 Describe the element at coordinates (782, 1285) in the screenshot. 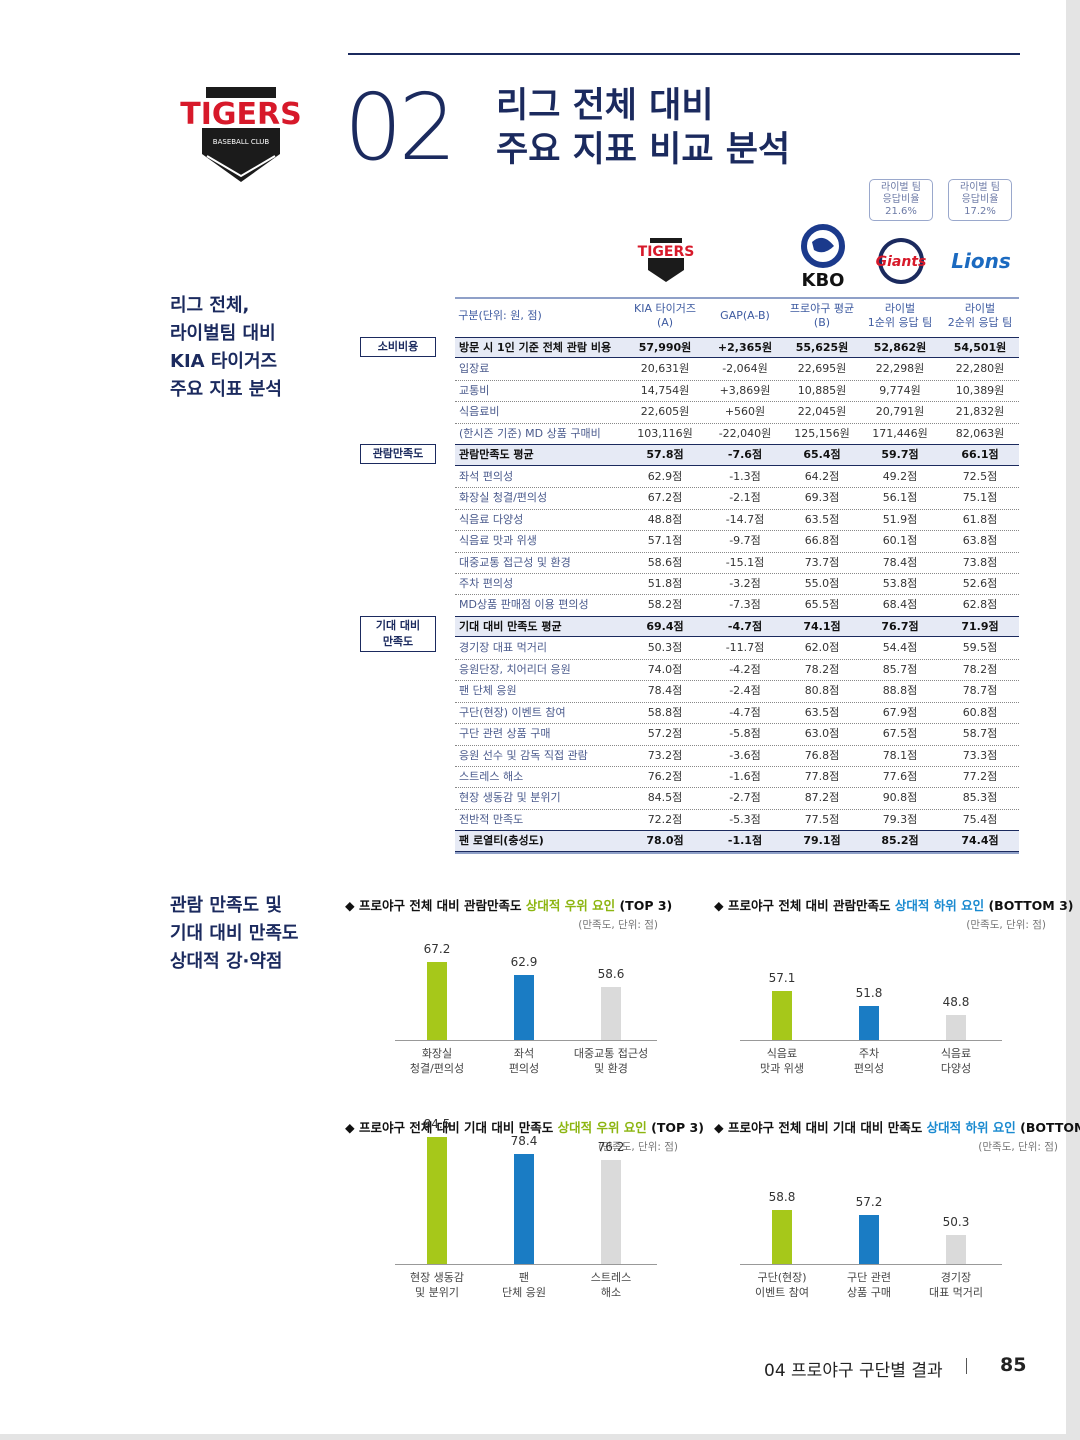

I see `category-label: 구단(현장) 이벤트 참여` at that location.